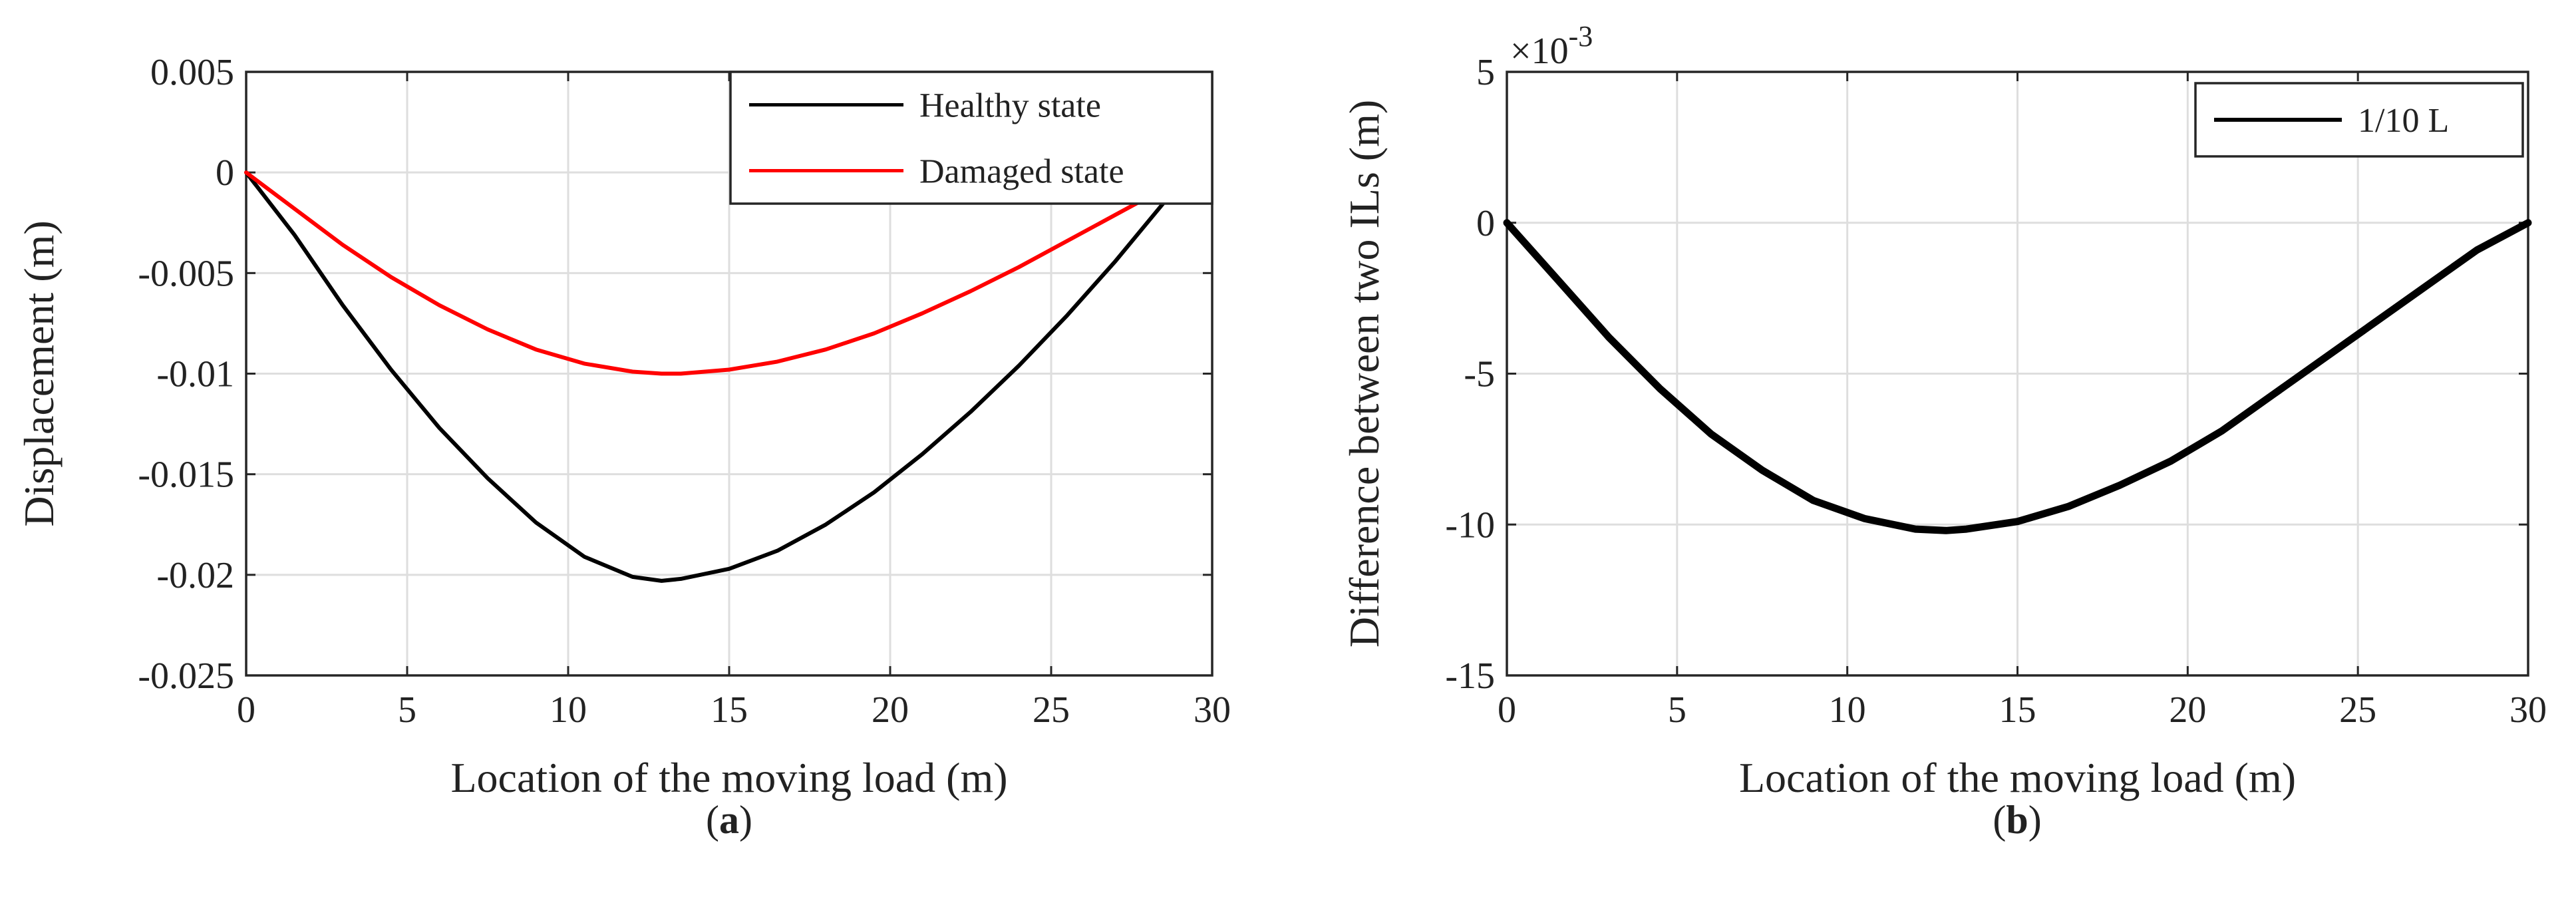 This screenshot has height=907, width=2576. What do you see at coordinates (195, 575) in the screenshot?
I see `y-tick-label: -0.02` at bounding box center [195, 575].